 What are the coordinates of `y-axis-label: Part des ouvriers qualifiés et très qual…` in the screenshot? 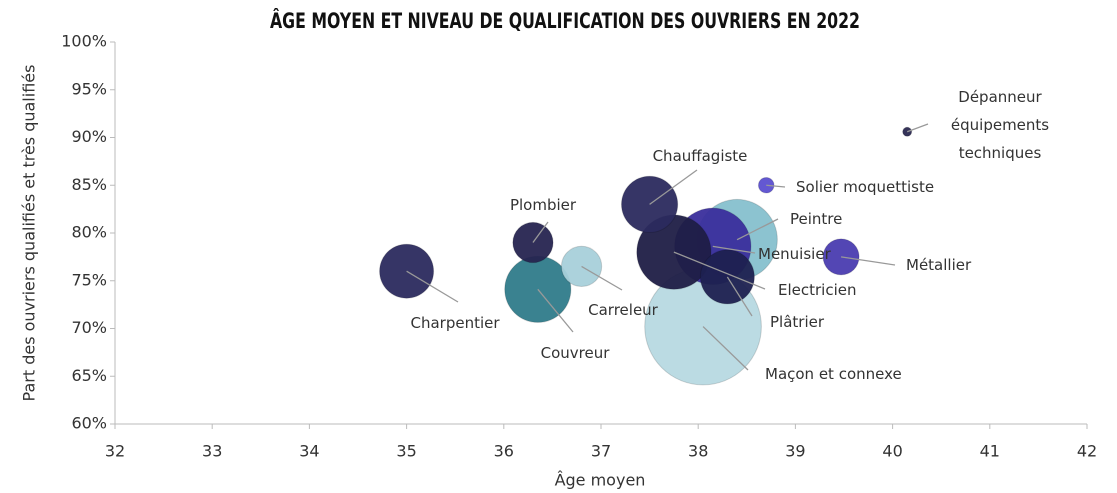 It's located at (29, 233).